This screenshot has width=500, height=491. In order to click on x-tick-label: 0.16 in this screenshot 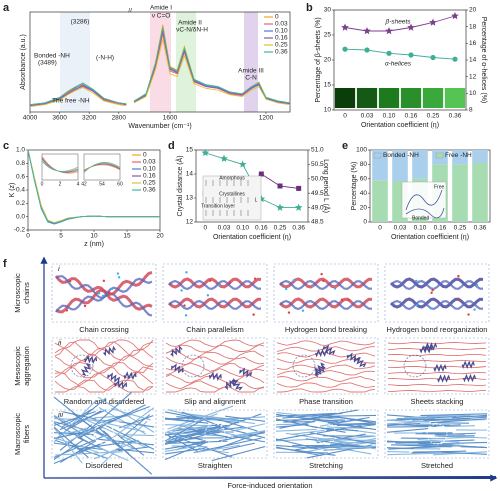, I will do `click(411, 116)`.